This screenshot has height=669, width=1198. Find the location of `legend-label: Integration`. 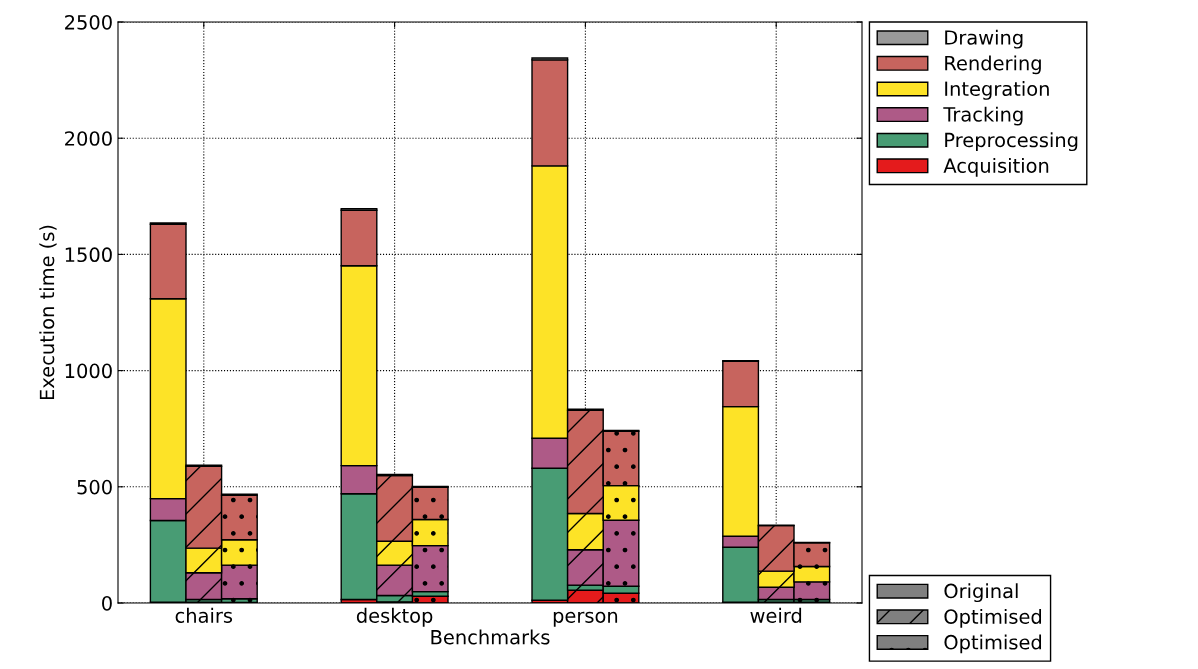

legend-label: Integration is located at coordinates (997, 90).